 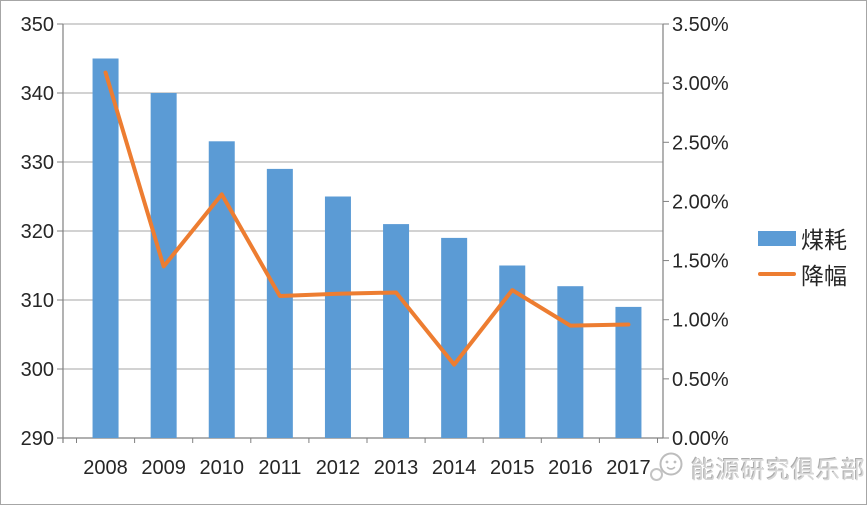 What do you see at coordinates (454, 337) in the screenshot?
I see `bar-2014` at bounding box center [454, 337].